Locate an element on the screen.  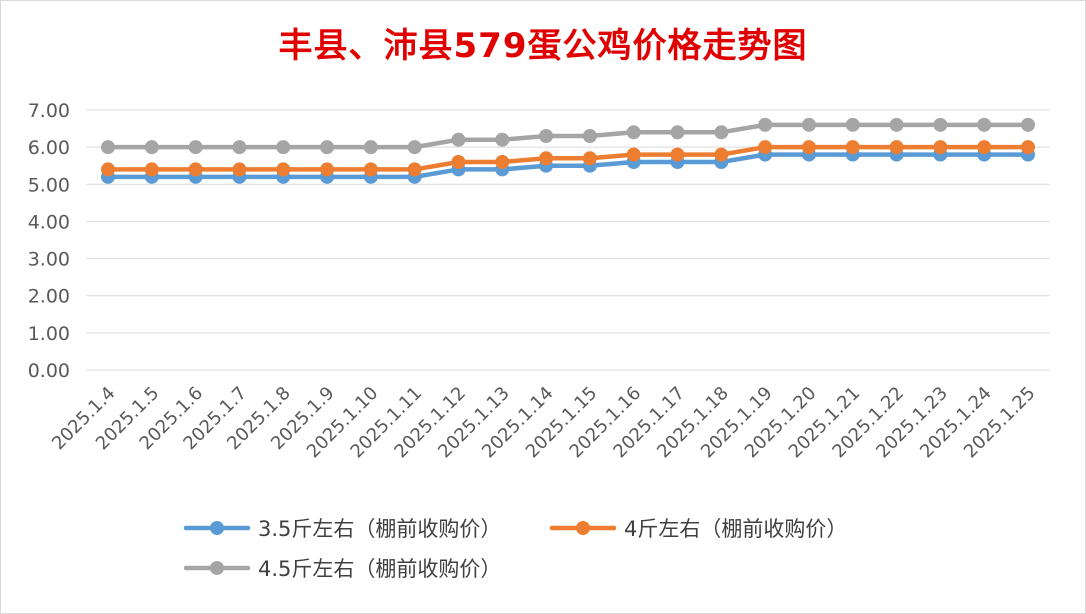
y-tick-label: 5.00 is located at coordinates (49, 185).